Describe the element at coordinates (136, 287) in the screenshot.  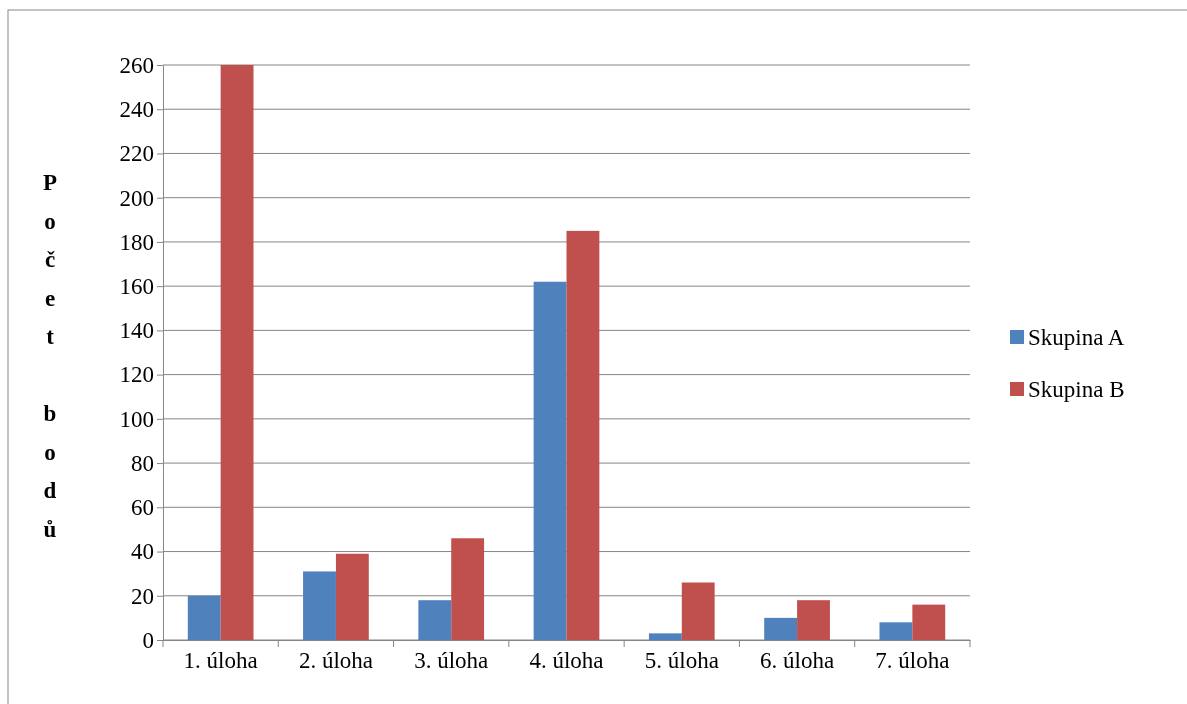
I see `y-tick-label: 160` at that location.